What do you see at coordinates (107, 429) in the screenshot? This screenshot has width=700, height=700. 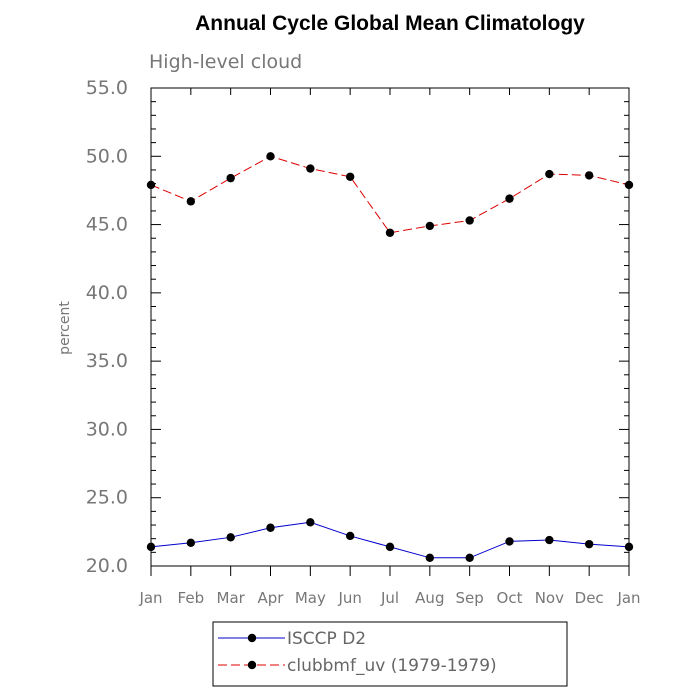 I see `y-tick-label: 30.0` at bounding box center [107, 429].